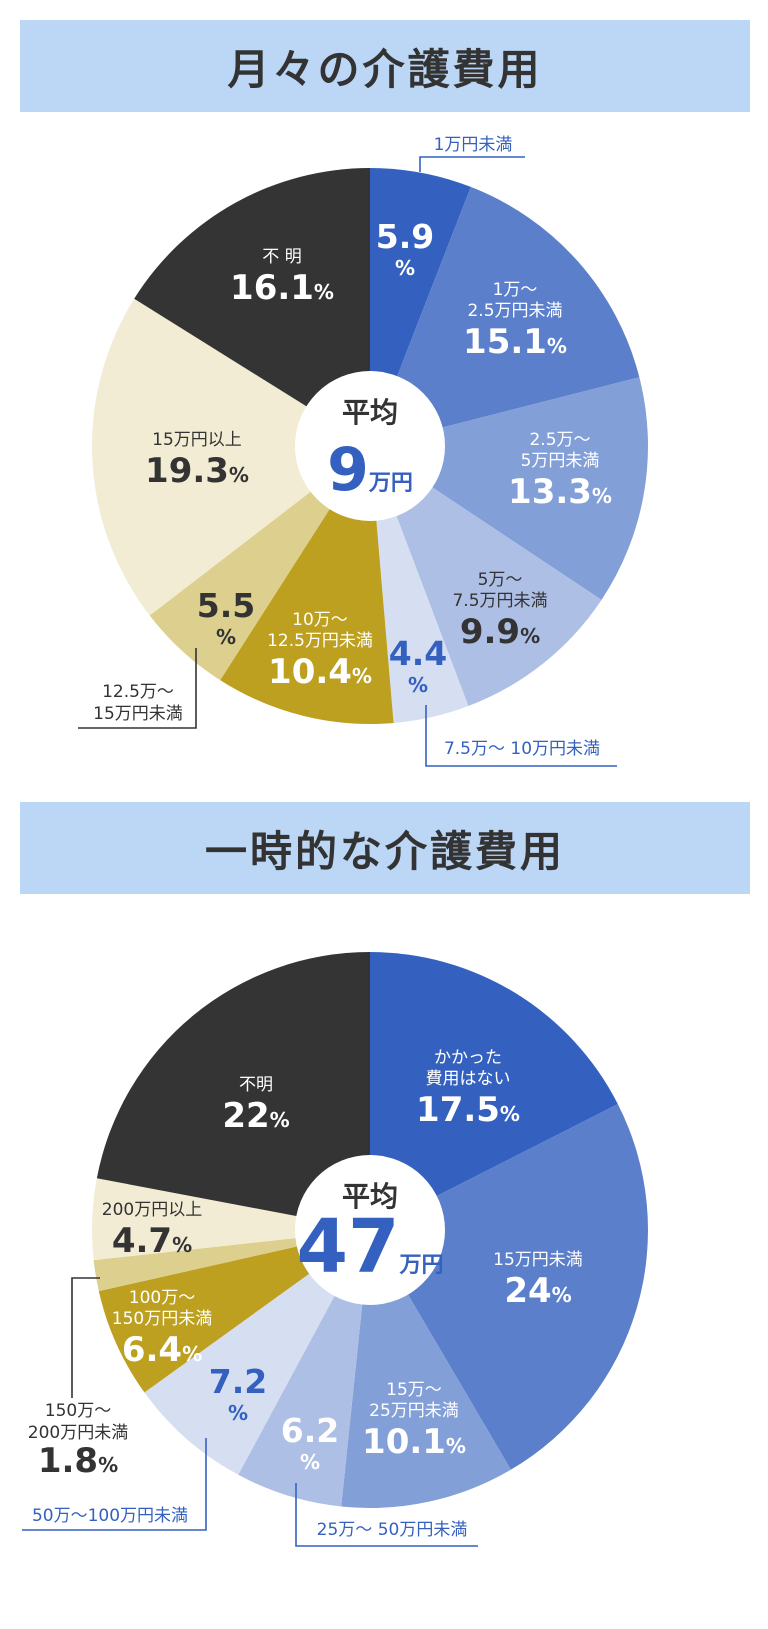 The height and width of the screenshot is (1629, 768). Describe the element at coordinates (515, 342) in the screenshot. I see `chart1-slice-1-value: 15.1%` at that location.